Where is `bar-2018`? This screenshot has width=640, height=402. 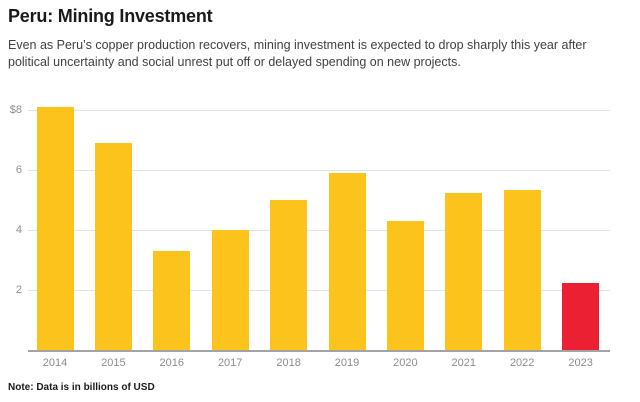
bar-2018 is located at coordinates (289, 275).